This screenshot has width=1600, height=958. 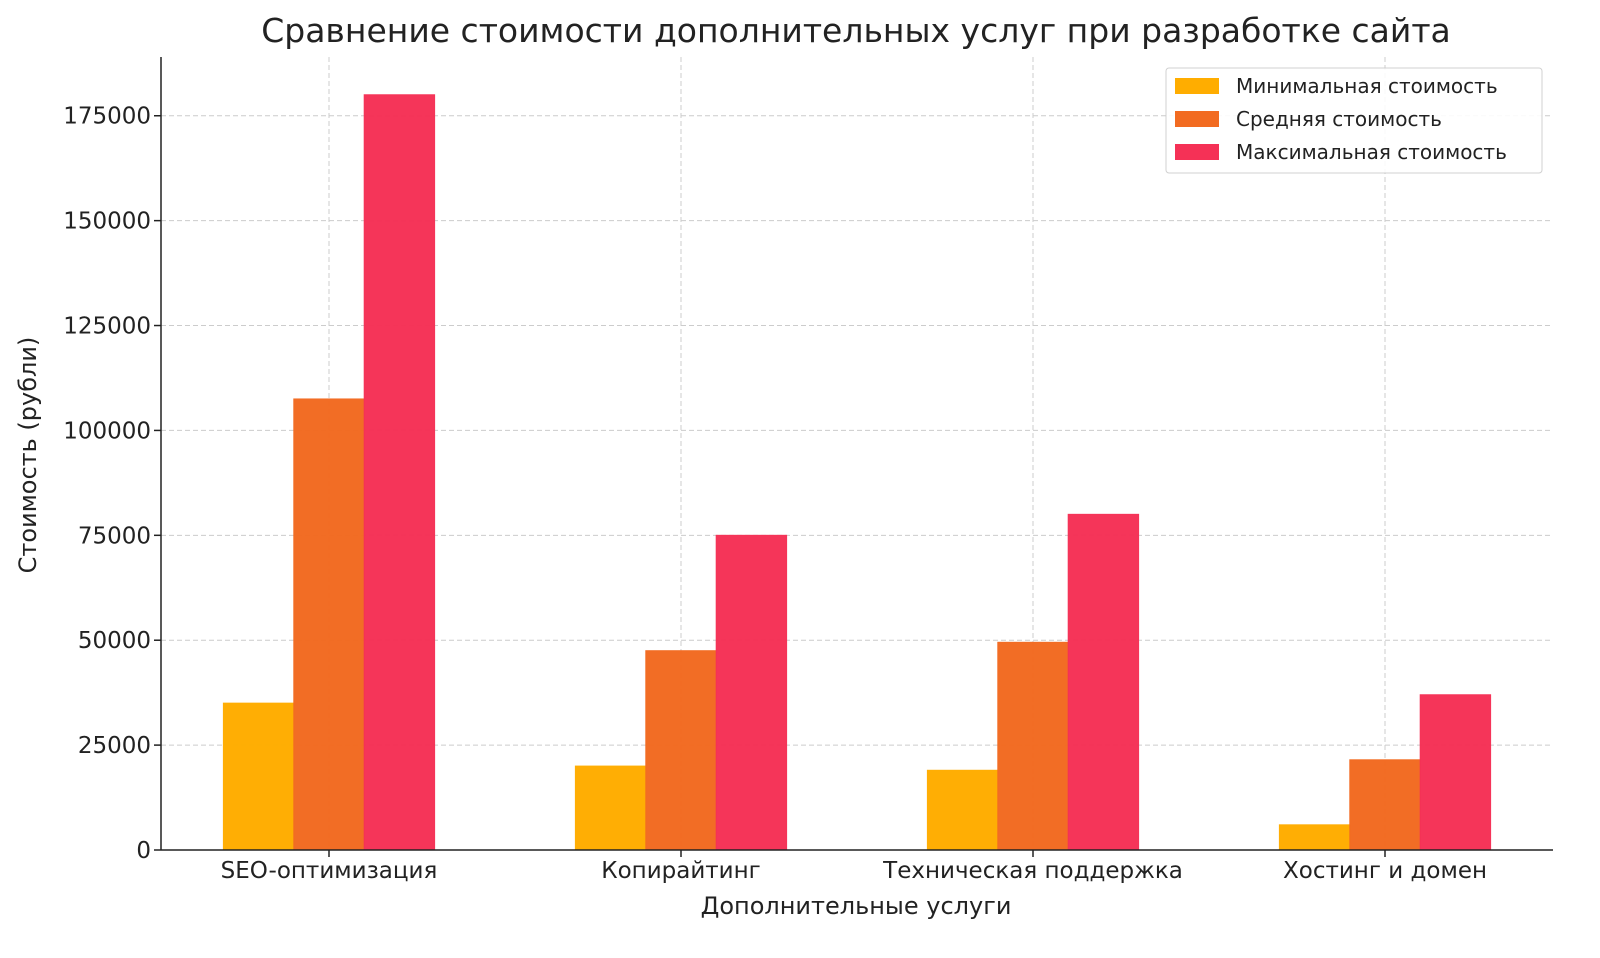 What do you see at coordinates (1032, 871) in the screenshot?
I see `x-tick-label: Техническая поддержка` at bounding box center [1032, 871].